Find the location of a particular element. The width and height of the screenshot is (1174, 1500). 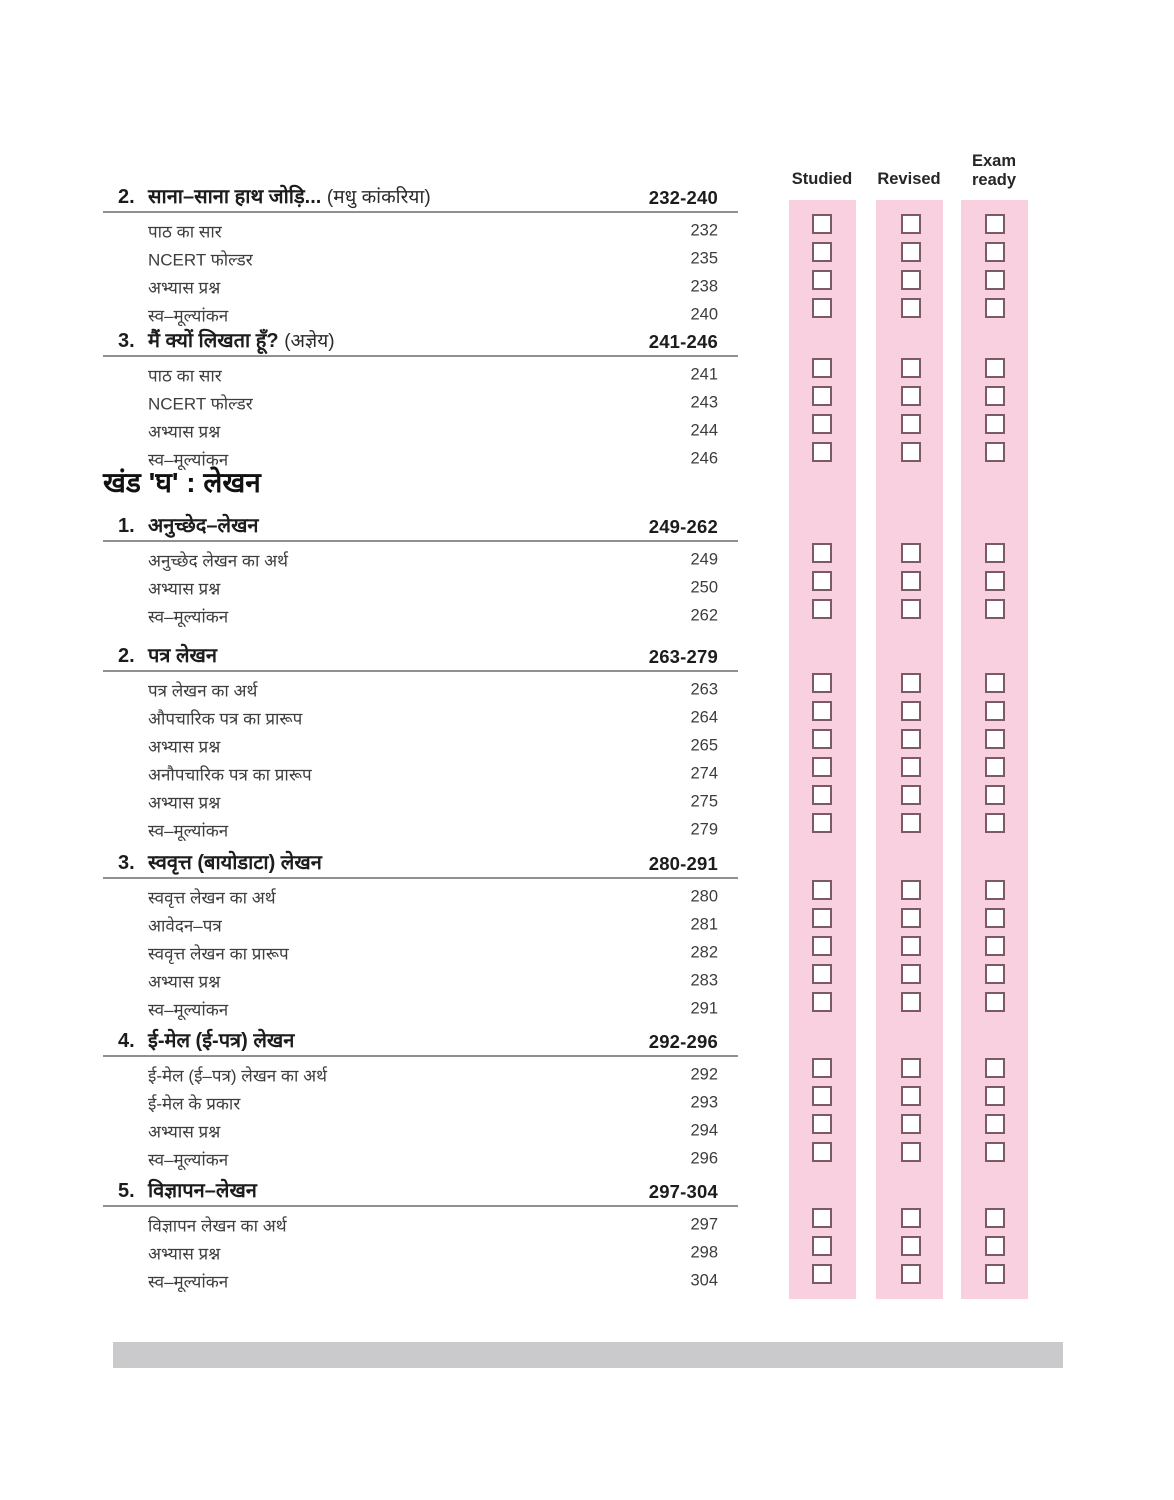

toc-row-label: NCERT फोल्डर is located at coordinates (200, 260).